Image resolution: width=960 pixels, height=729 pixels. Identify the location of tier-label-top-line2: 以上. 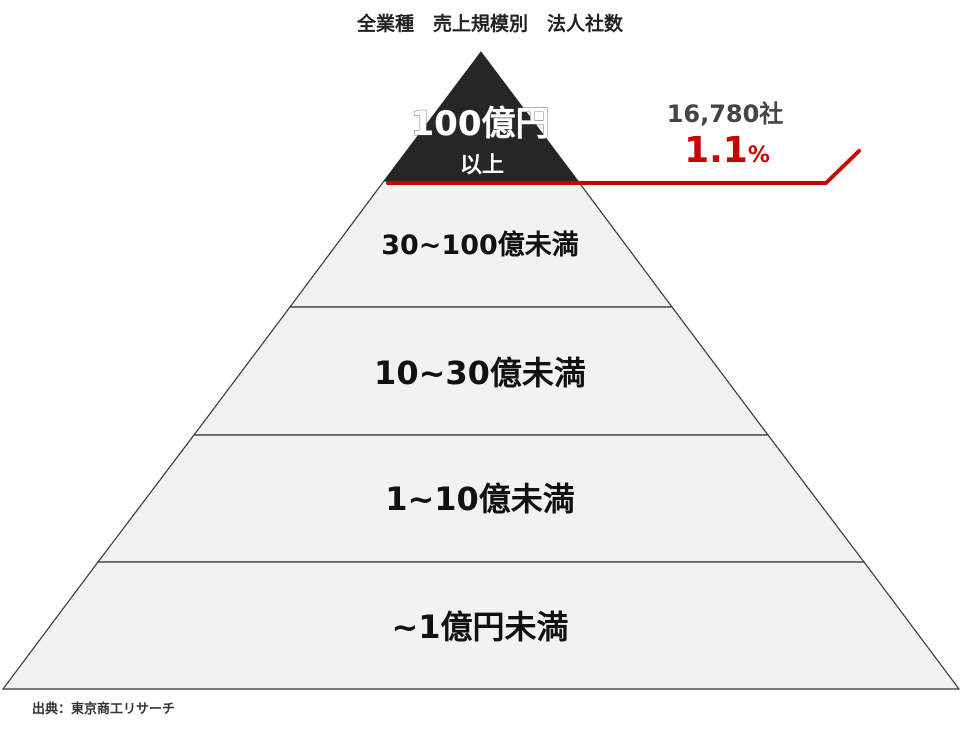
(482, 165).